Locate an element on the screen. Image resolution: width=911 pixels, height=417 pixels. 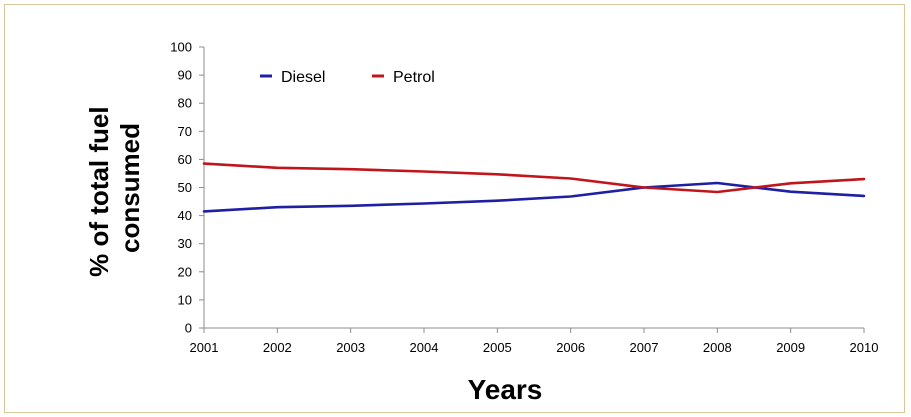
y-tick-label: 60 is located at coordinates (185, 159).